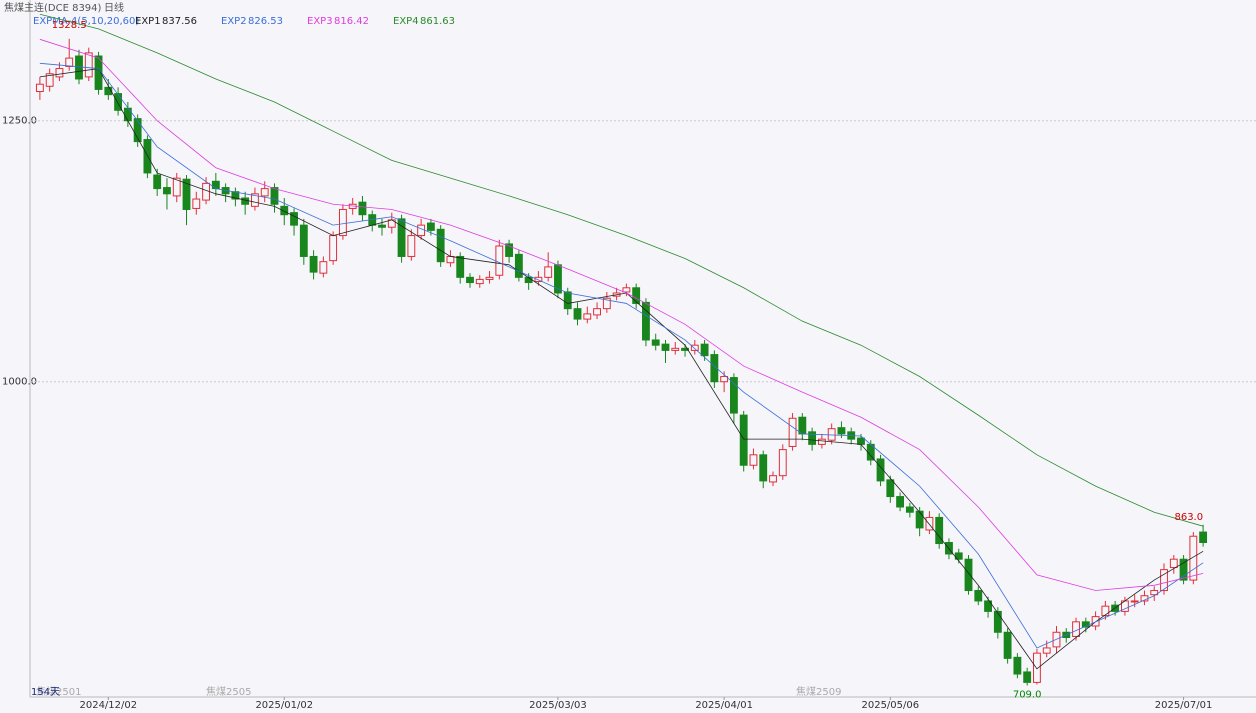 The image size is (1256, 713). Describe the element at coordinates (724, 705) in the screenshot. I see `x-tick-label: 2025/04/01` at that location.